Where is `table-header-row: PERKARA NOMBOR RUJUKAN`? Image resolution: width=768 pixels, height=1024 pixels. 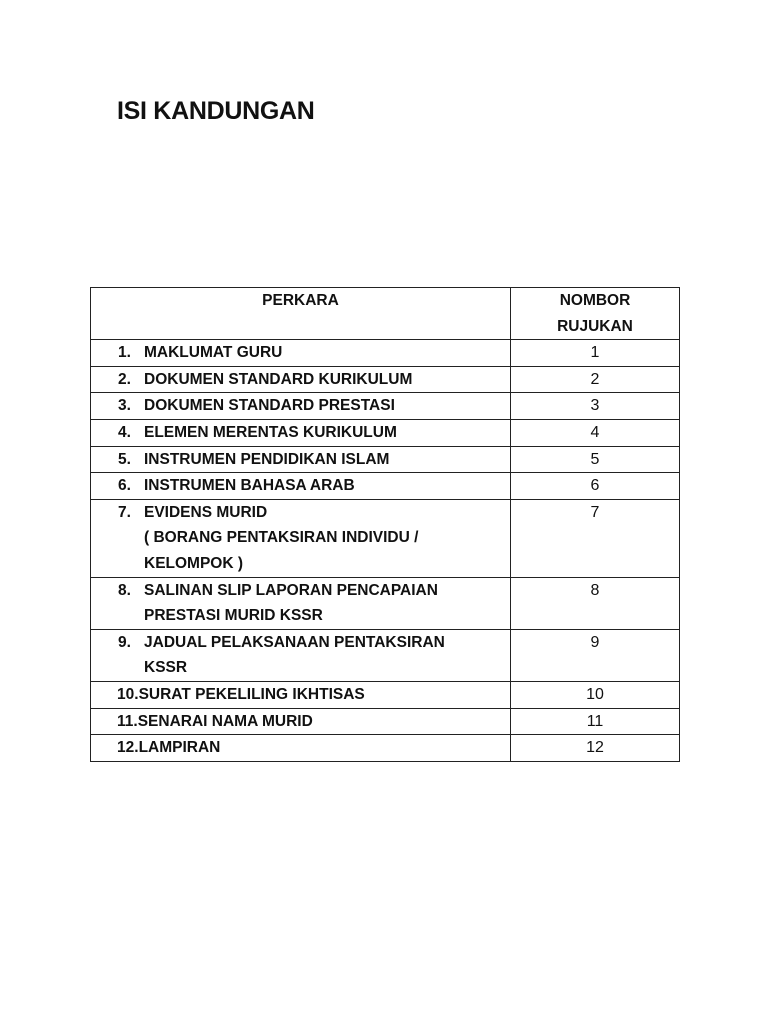
table-header-row: PERKARA NOMBOR RUJUKAN is located at coordinates (385, 313).